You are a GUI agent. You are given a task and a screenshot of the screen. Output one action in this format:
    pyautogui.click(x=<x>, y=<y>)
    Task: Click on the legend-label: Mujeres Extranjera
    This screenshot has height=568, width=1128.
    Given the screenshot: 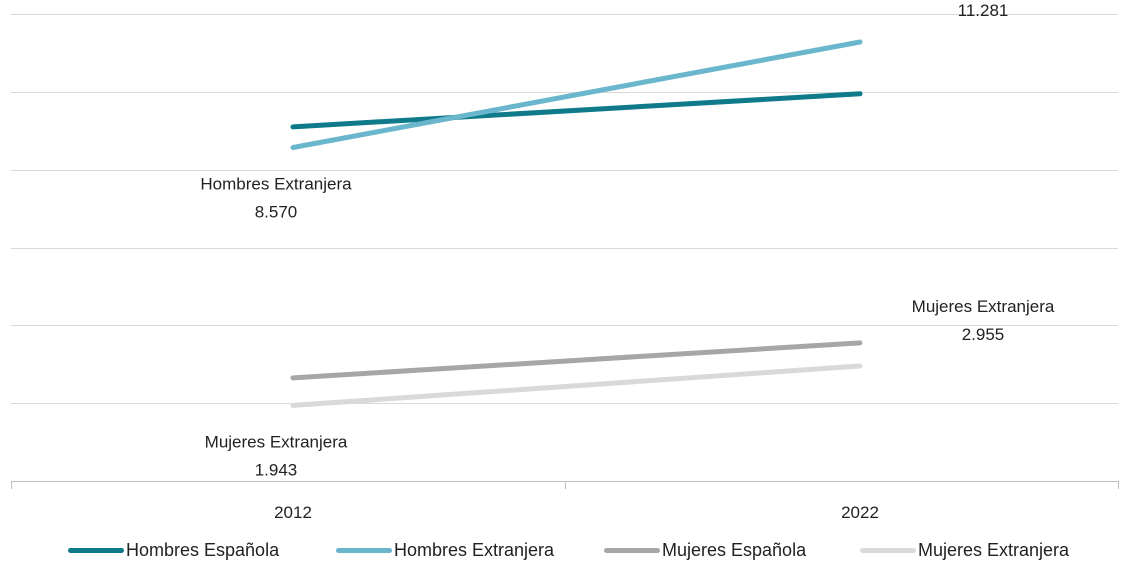 What is the action you would take?
    pyautogui.click(x=994, y=550)
    